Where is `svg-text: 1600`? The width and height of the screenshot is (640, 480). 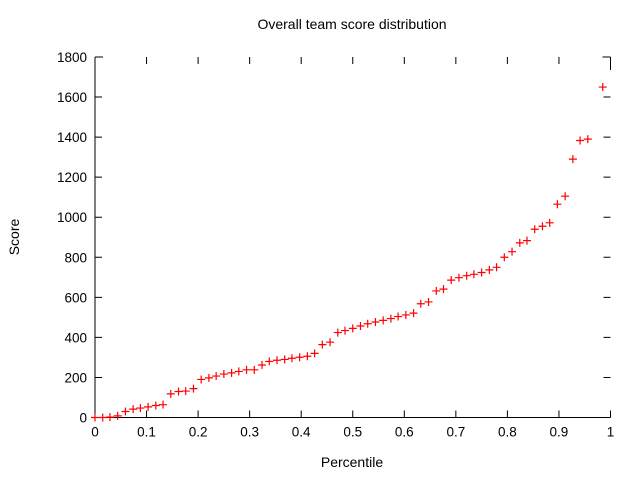
svg-text: 1600 is located at coordinates (72, 97).